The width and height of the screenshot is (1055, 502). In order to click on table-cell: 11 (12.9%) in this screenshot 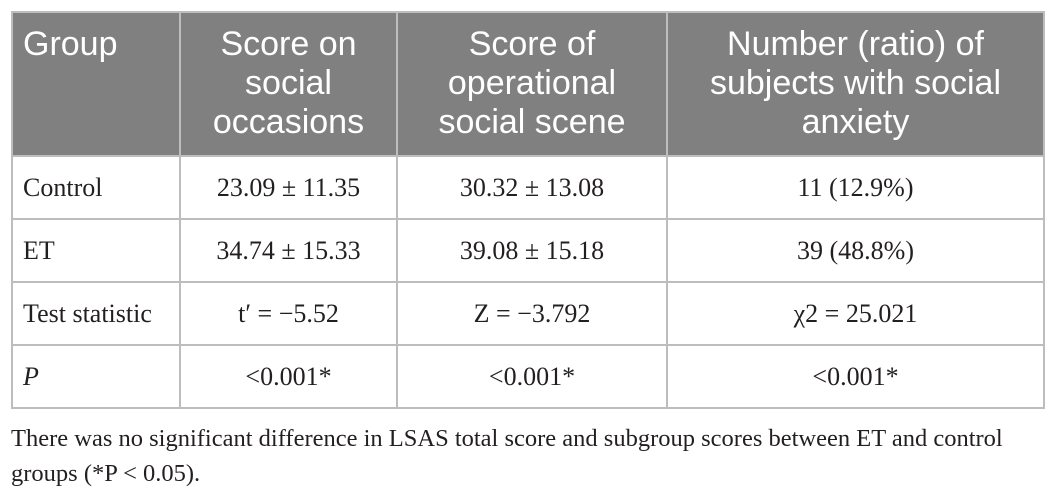, I will do `click(855, 187)`.